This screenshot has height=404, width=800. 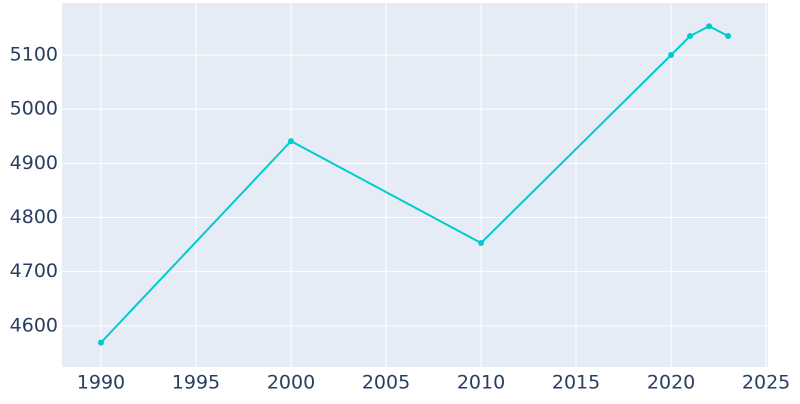 I want to click on x-tick-label: 2005, so click(x=386, y=383).